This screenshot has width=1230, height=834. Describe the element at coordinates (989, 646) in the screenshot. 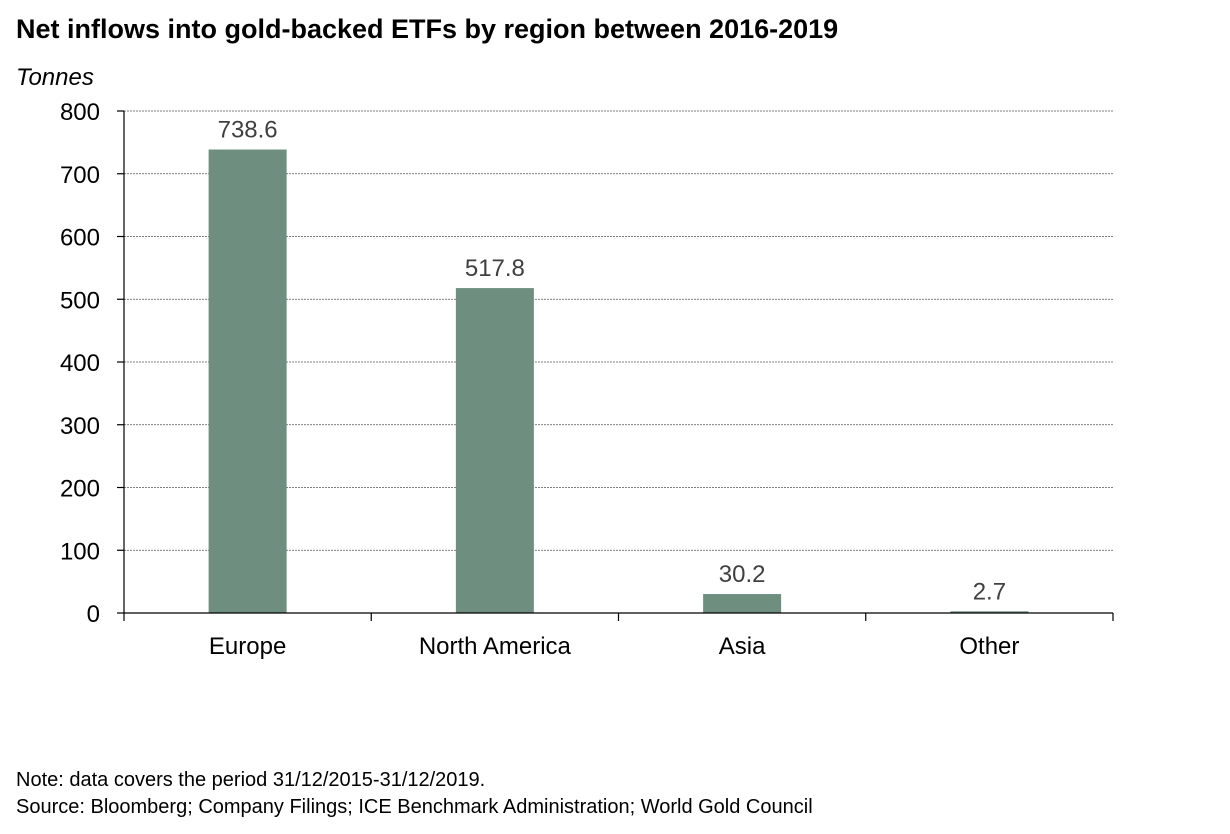

I see `x-tick-label: Other` at that location.